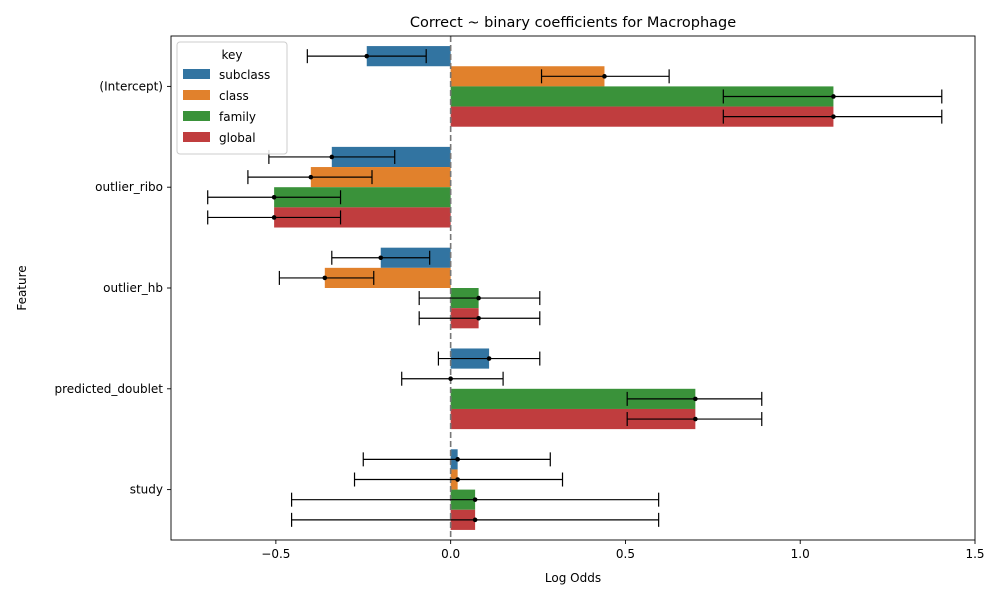  I want to click on y-tick-label-3: predicted_doublet, so click(108, 389).